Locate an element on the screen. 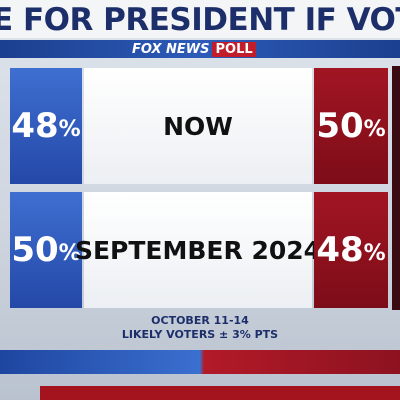  logo: FOX NEWS POLL is located at coordinates (194, 49).